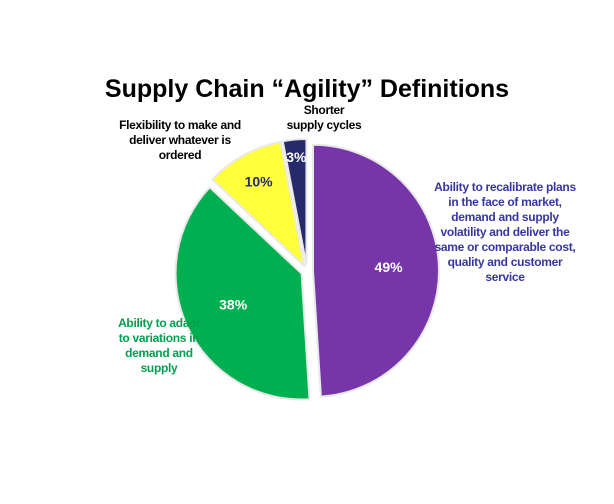 Image resolution: width=614 pixels, height=504 pixels. I want to click on value-label: 49%, so click(389, 267).